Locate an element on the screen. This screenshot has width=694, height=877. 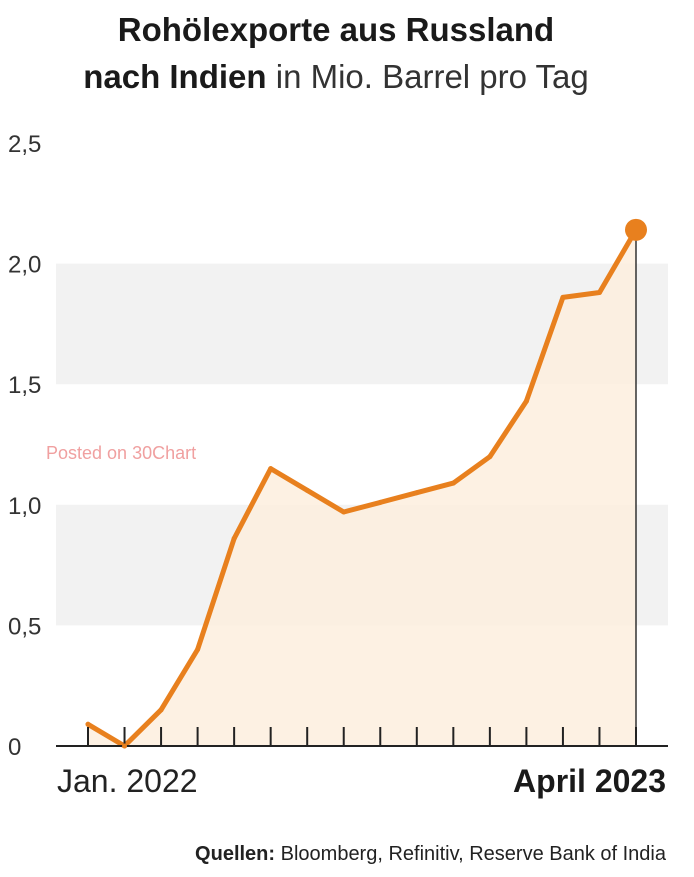
y-tick-label: 2,0 is located at coordinates (24, 265).